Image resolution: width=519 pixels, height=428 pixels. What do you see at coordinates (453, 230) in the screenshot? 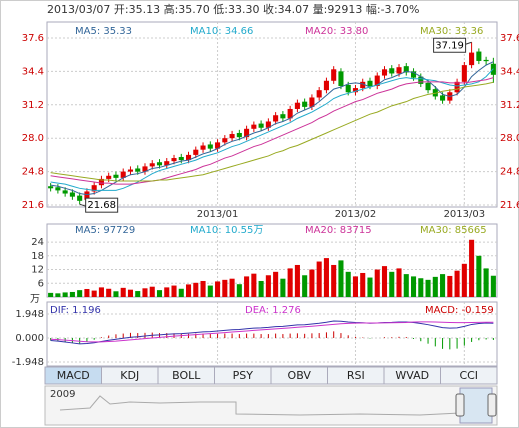
I see `legend-entry: MA30: 85665` at bounding box center [453, 230].